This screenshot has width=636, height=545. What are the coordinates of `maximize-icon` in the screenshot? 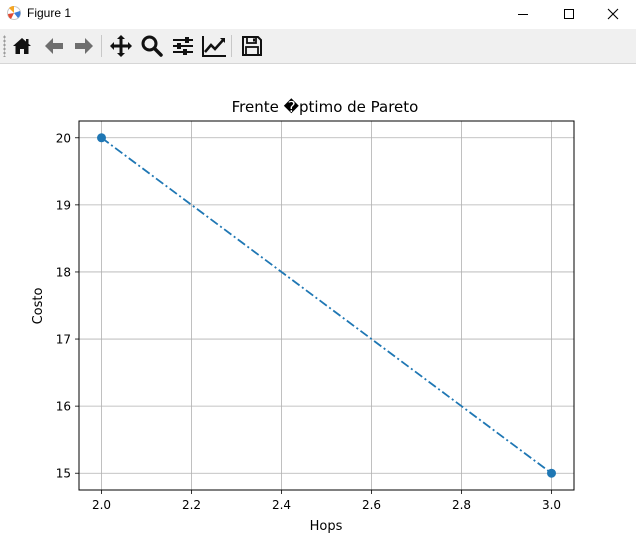 It's located at (569, 14).